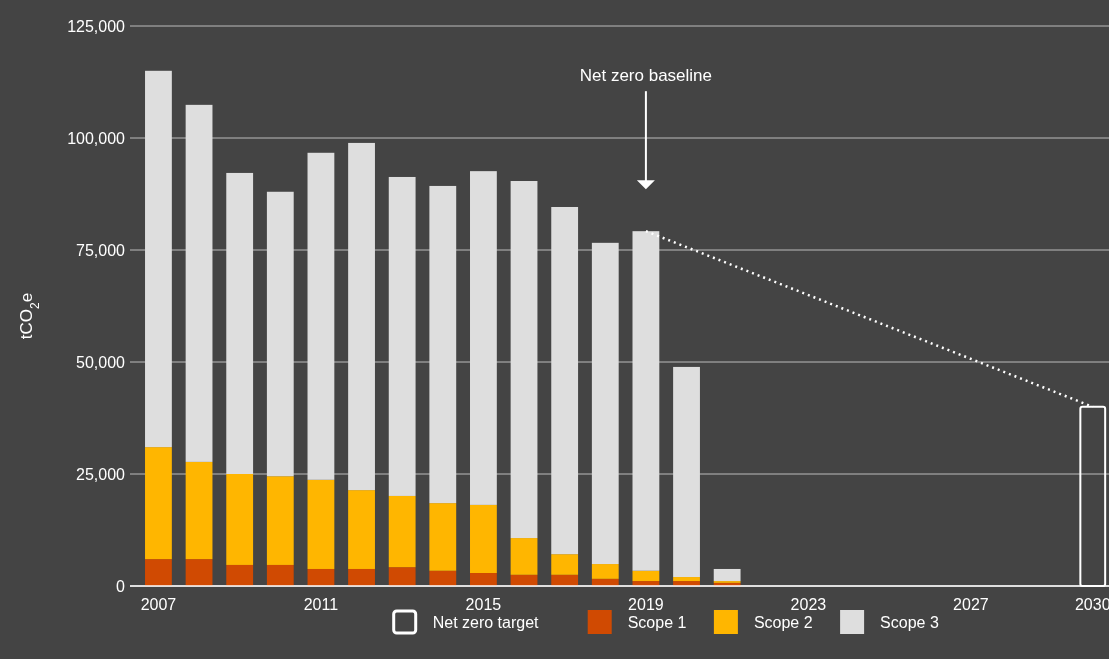 The width and height of the screenshot is (1109, 659). I want to click on legend-label: Net zero target, so click(486, 622).